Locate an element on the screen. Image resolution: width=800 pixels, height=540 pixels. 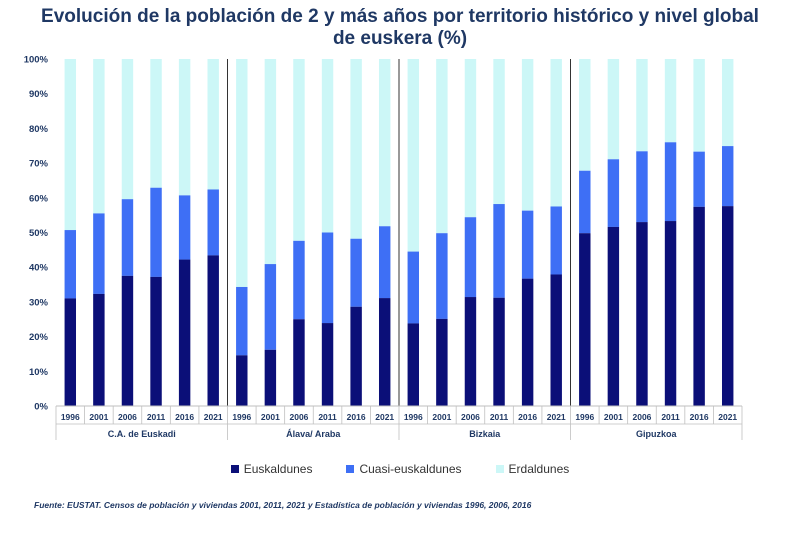
legend-item-erdaldunes: Erdaldunes is located at coordinates (532, 469).